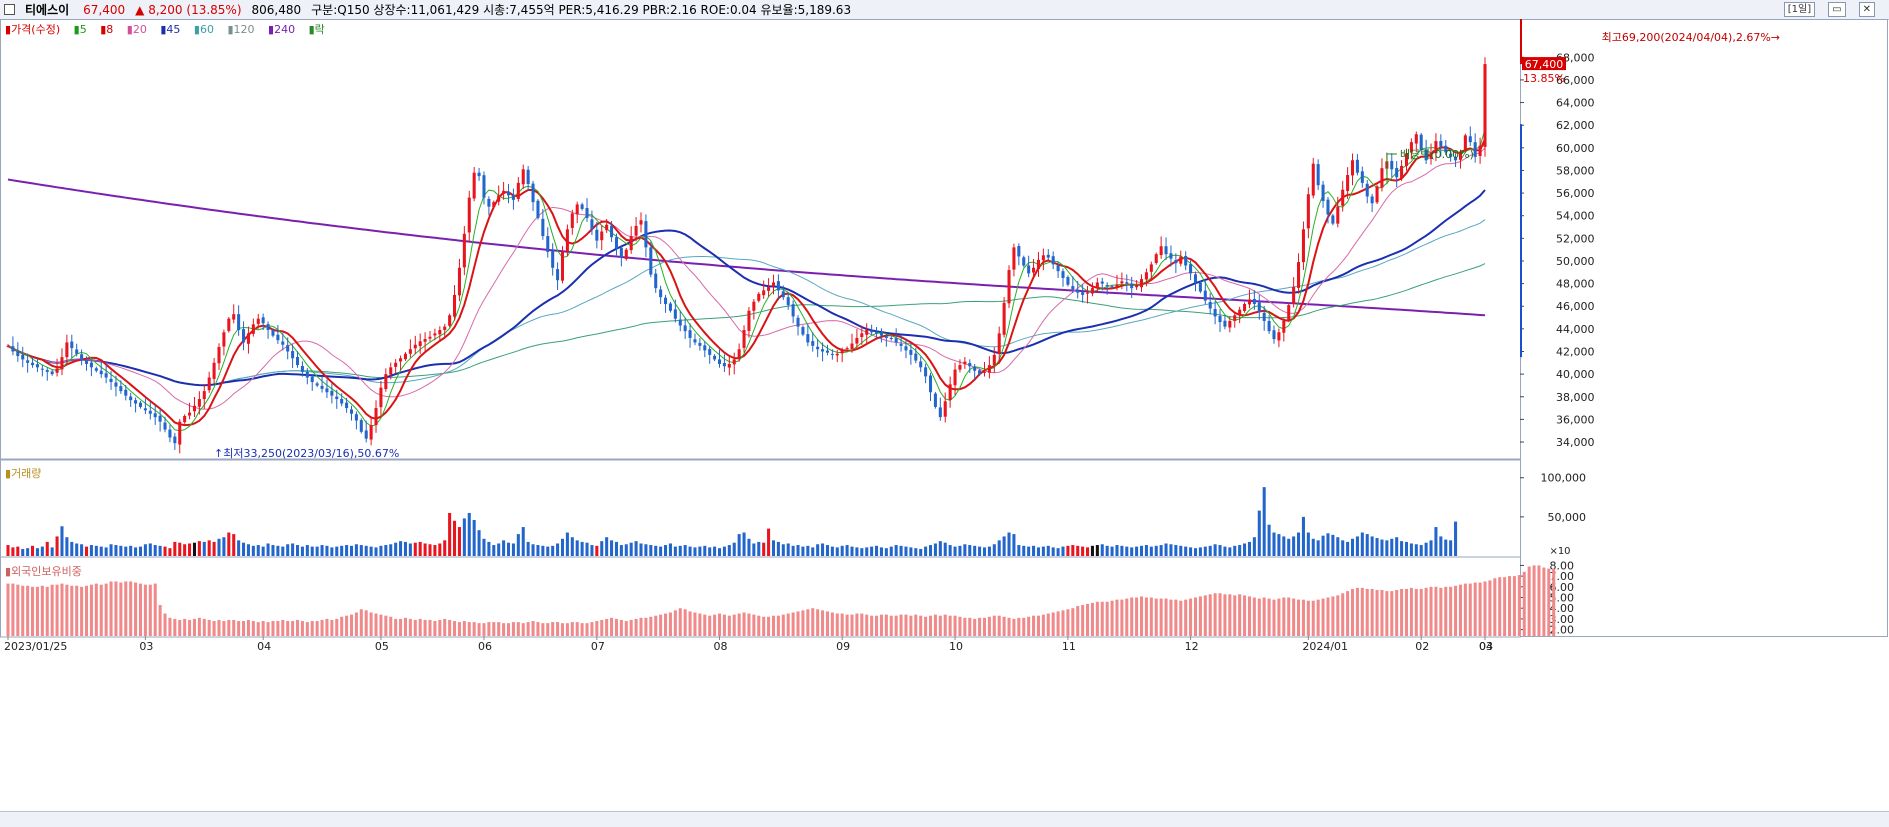  I want to click on price-tick-label: 62,000, so click(1575, 125).